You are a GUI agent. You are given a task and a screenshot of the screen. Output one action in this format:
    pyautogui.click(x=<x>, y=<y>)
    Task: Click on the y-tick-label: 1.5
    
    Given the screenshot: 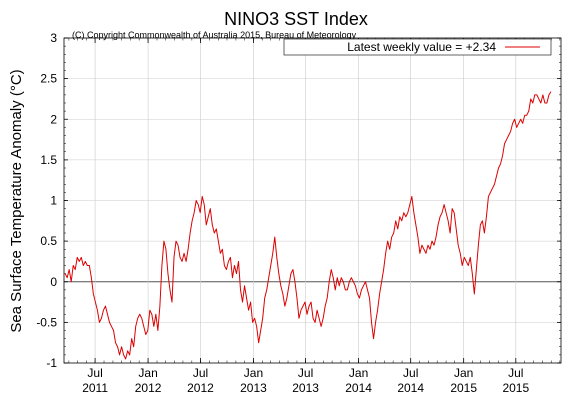 What is the action you would take?
    pyautogui.click(x=48, y=160)
    